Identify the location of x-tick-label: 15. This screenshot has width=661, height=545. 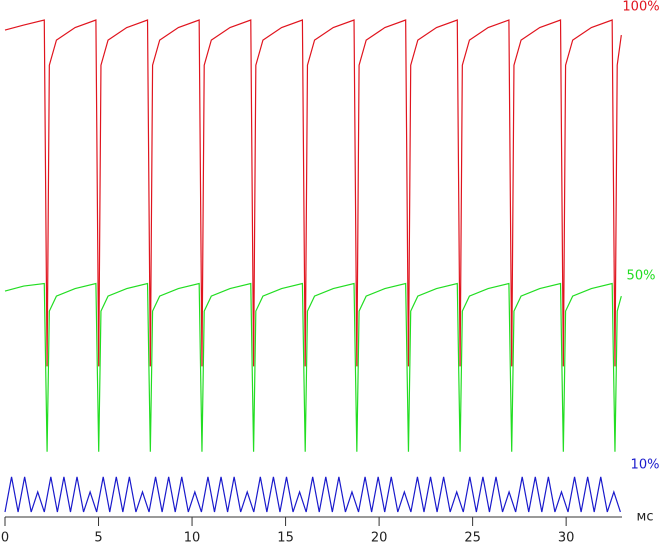
(285, 538).